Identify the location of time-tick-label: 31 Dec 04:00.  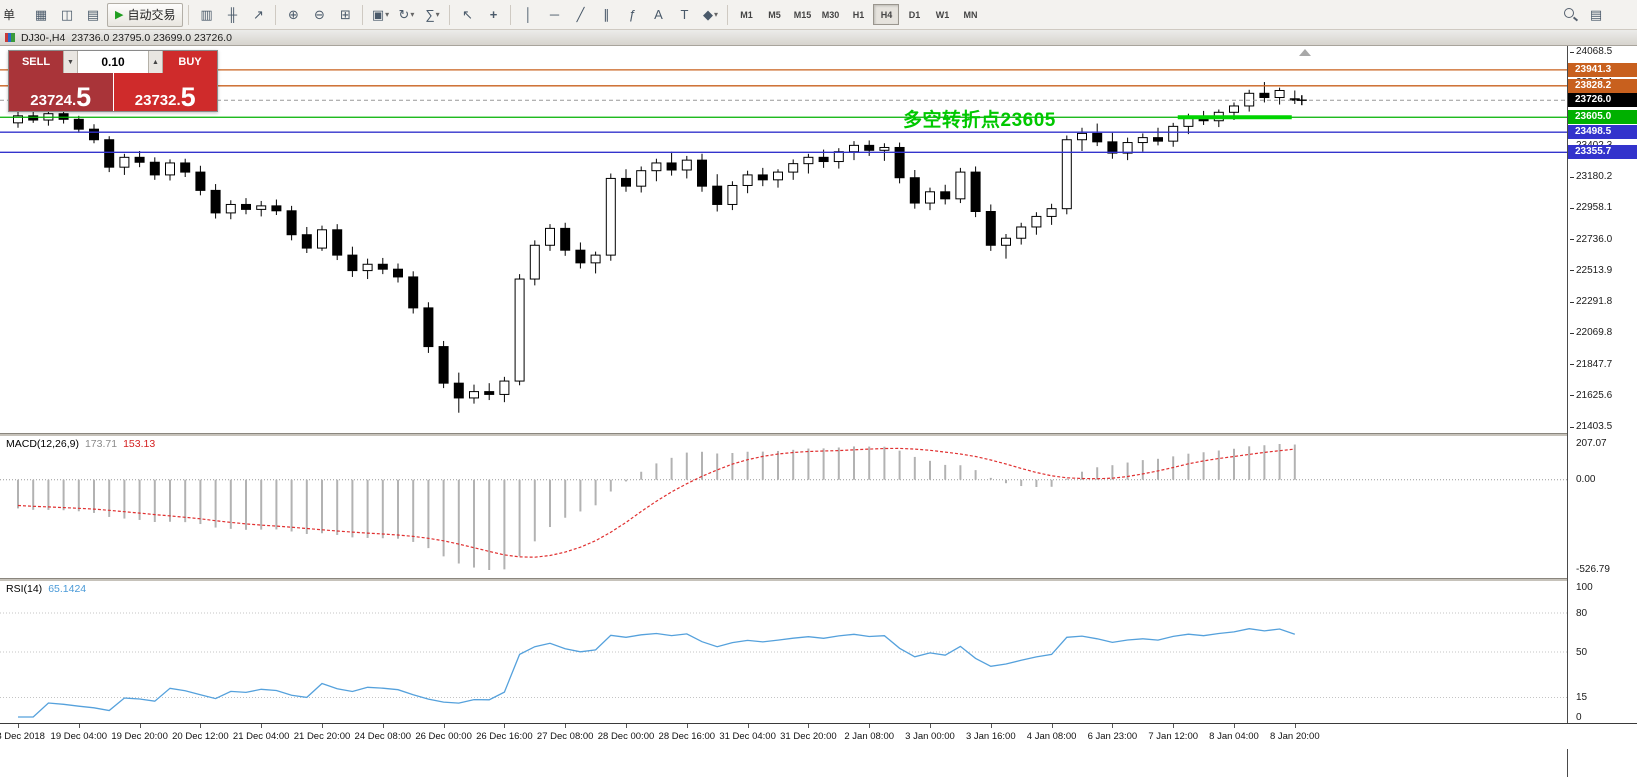
(747, 736).